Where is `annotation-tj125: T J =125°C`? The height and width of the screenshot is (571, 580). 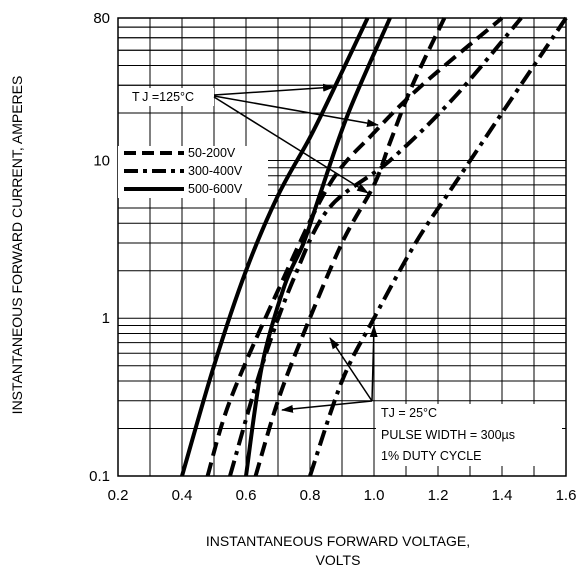 annotation-tj125: T J =125°C is located at coordinates (251, 138).